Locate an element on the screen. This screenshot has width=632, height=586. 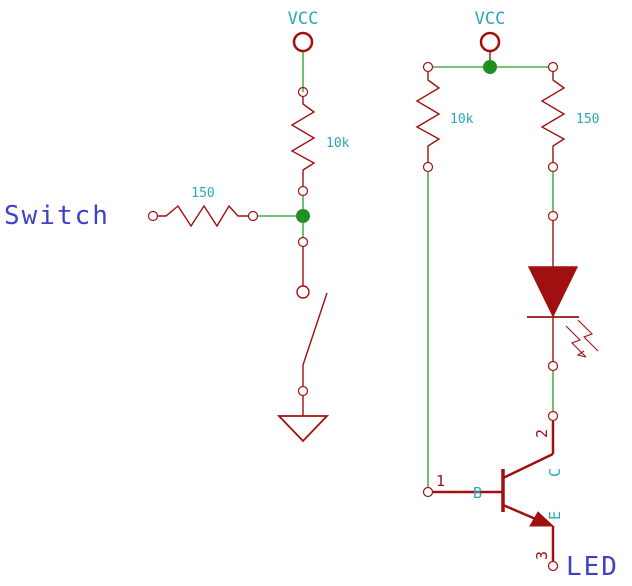
pin-name-c: C is located at coordinates (555, 472).